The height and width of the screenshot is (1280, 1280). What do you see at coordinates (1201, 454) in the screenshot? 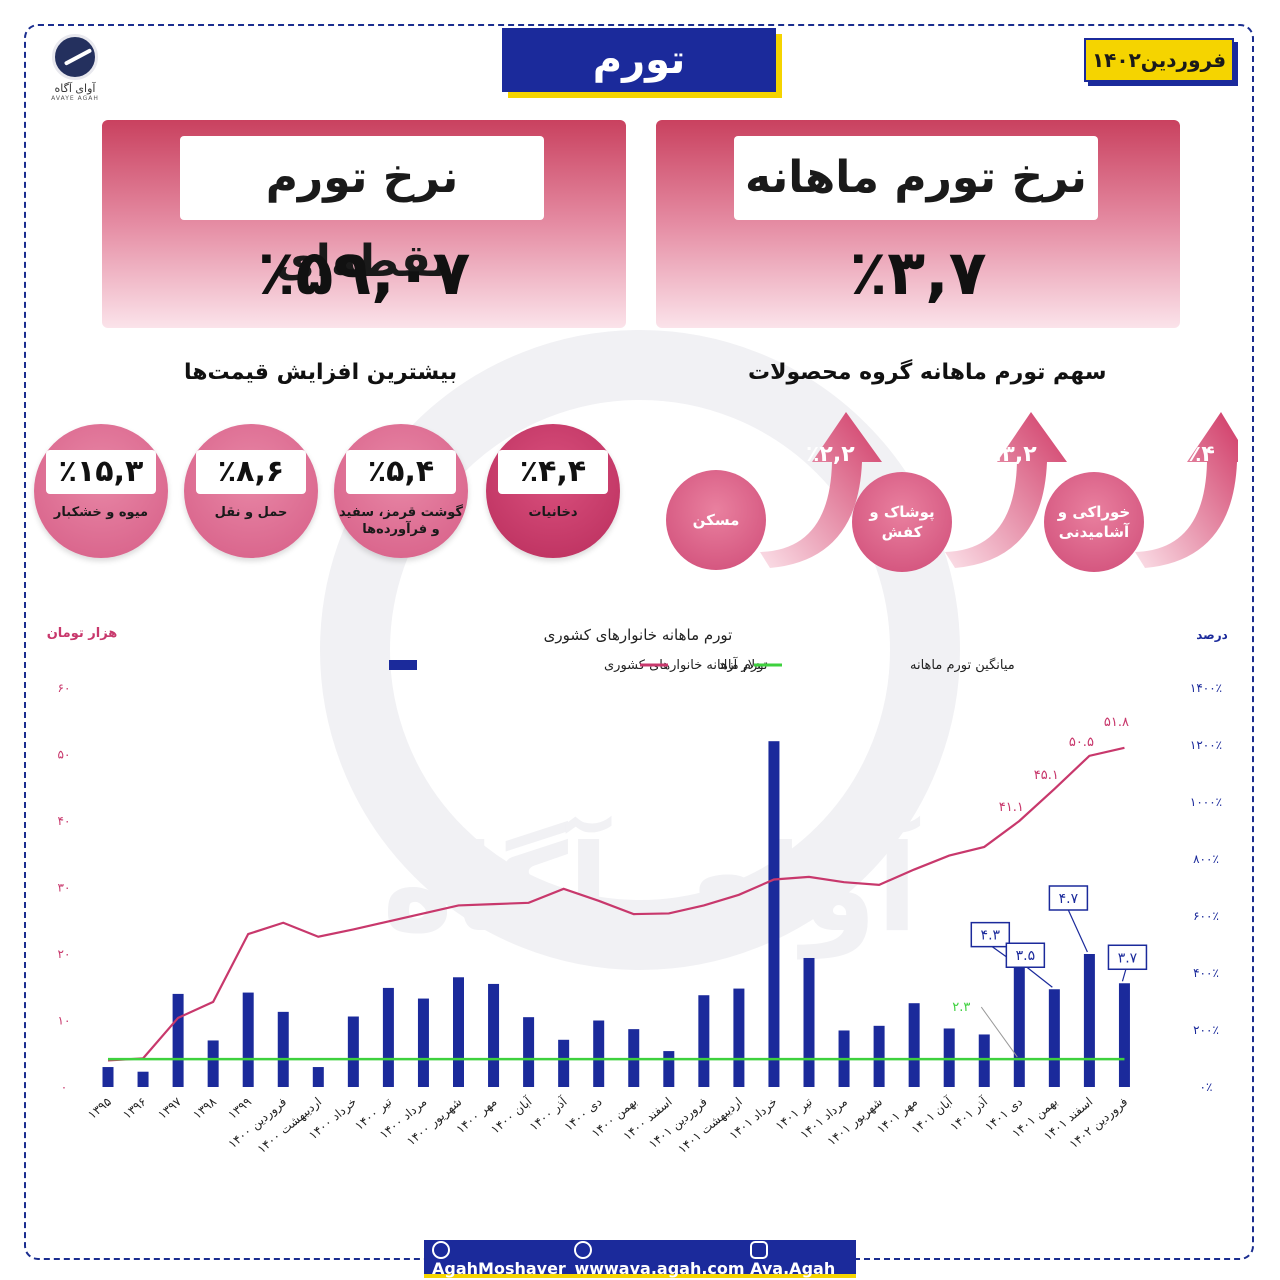
I see `group-value-food: ٪۴` at bounding box center [1201, 454].